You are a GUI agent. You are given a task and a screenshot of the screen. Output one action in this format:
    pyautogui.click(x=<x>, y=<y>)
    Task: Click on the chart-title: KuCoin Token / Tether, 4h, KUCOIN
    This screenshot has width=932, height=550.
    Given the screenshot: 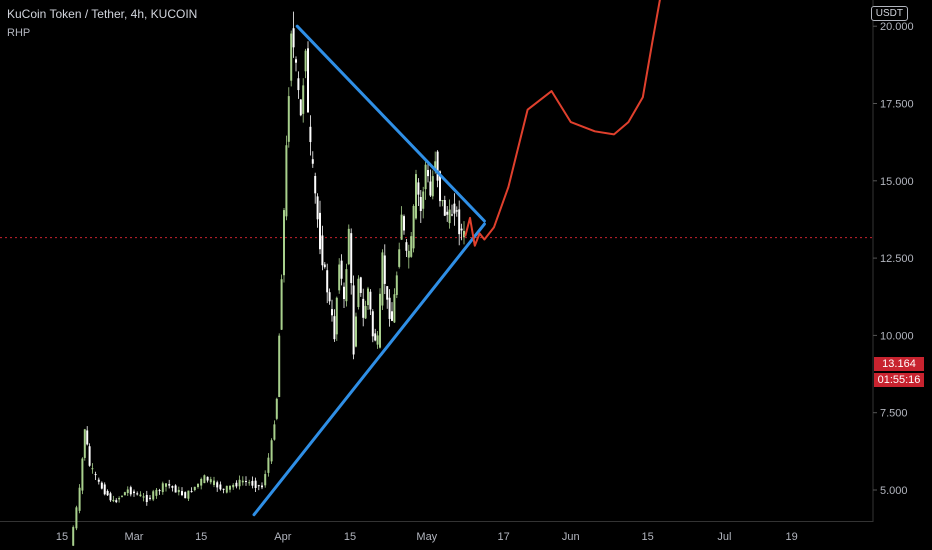 What is the action you would take?
    pyautogui.click(x=102, y=14)
    